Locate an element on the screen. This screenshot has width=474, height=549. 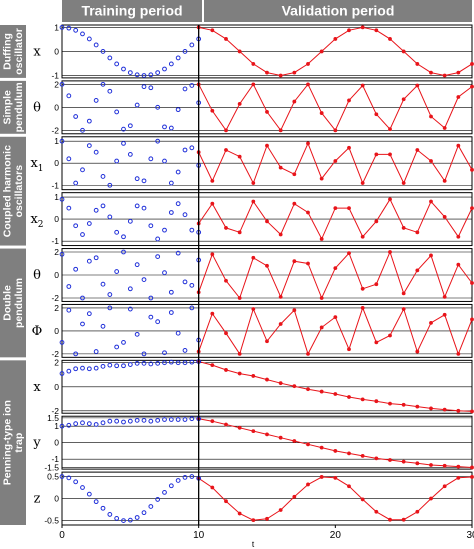
variable-label: x is located at coordinates (37, 387).